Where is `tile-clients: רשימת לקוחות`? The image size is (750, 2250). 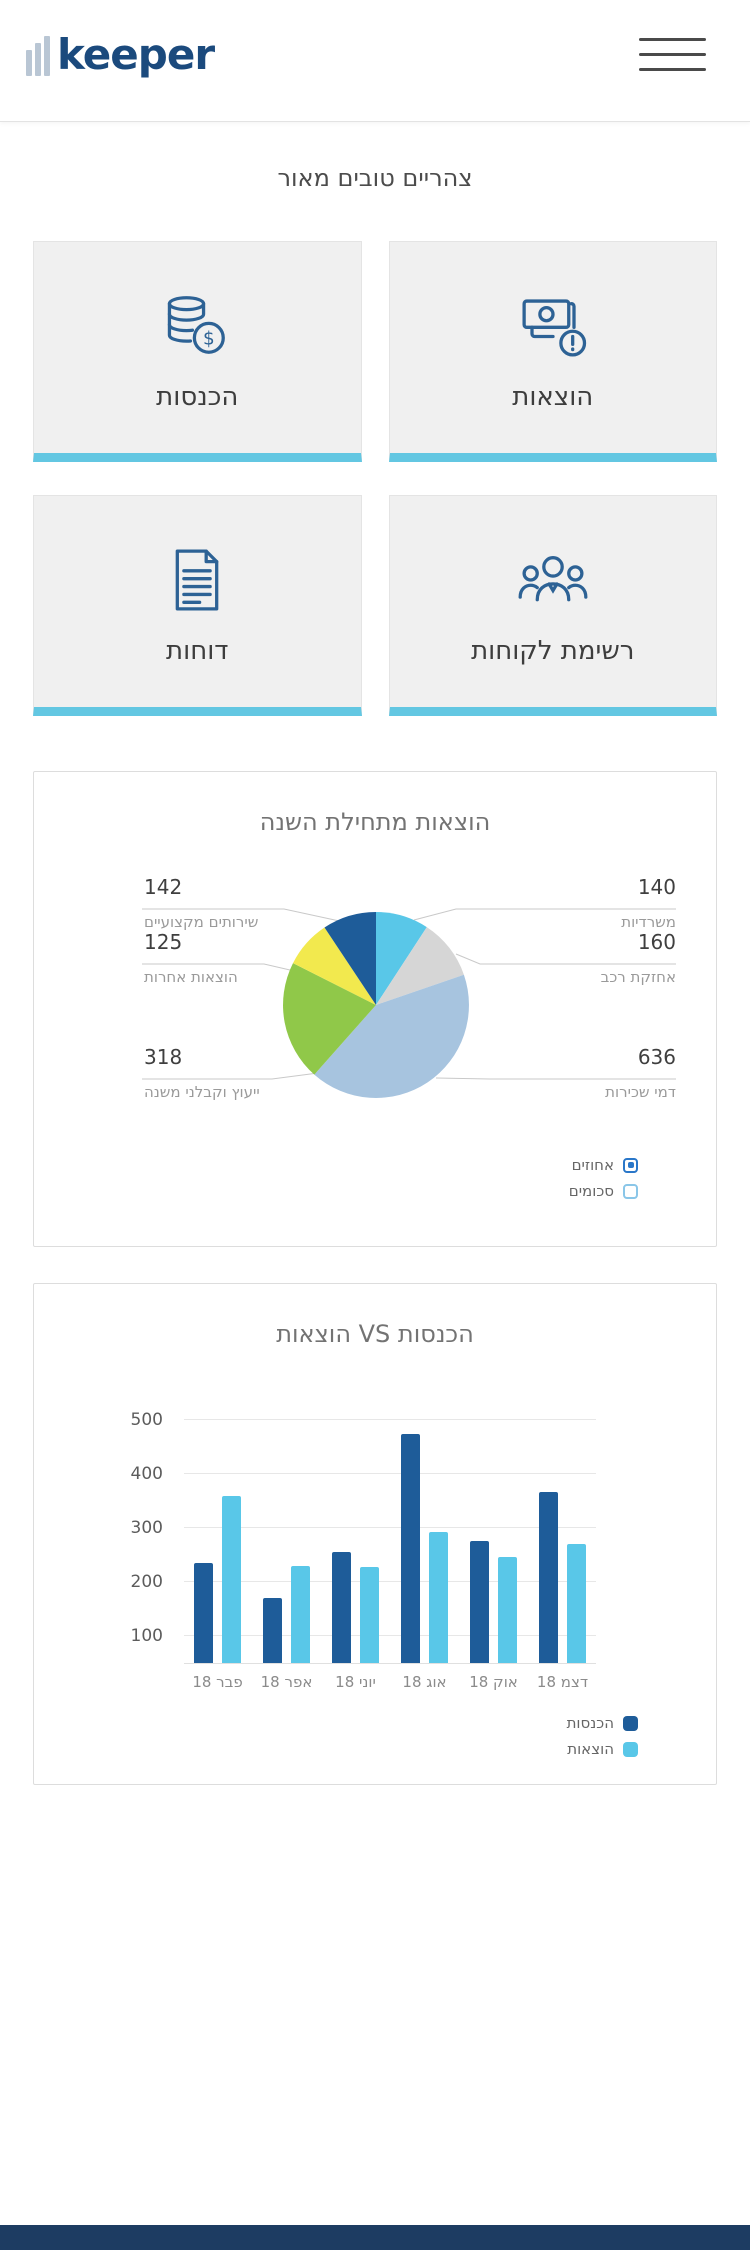
tile-clients: רשימת לקוחות is located at coordinates (552, 605).